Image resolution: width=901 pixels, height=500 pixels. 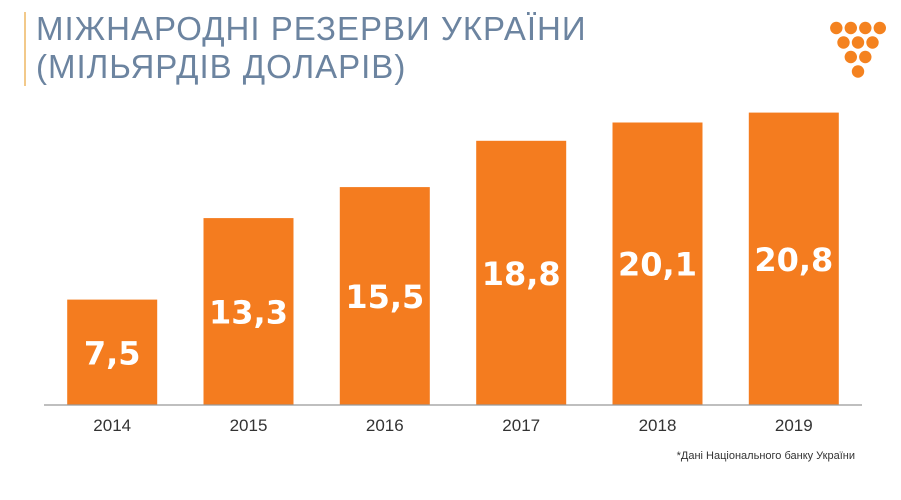 I want to click on bar-2015, so click(x=248, y=311).